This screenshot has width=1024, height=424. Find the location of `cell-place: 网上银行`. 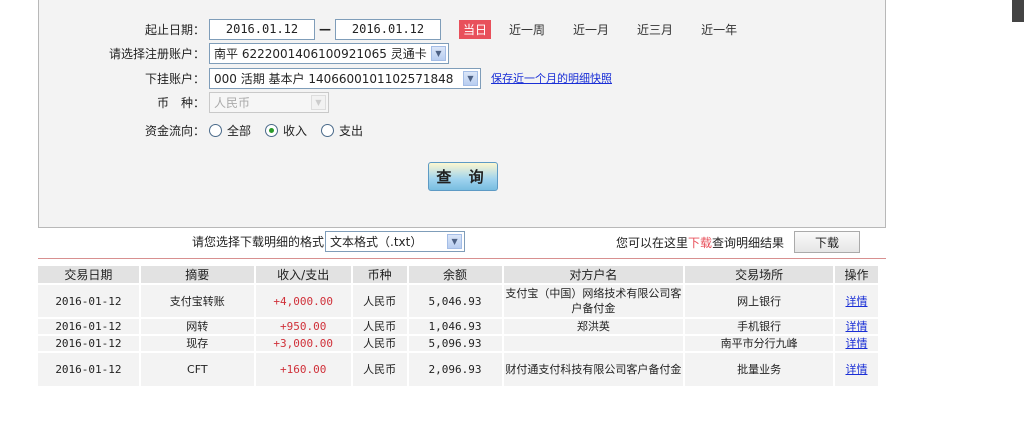

cell-place: 网上银行 is located at coordinates (759, 300).